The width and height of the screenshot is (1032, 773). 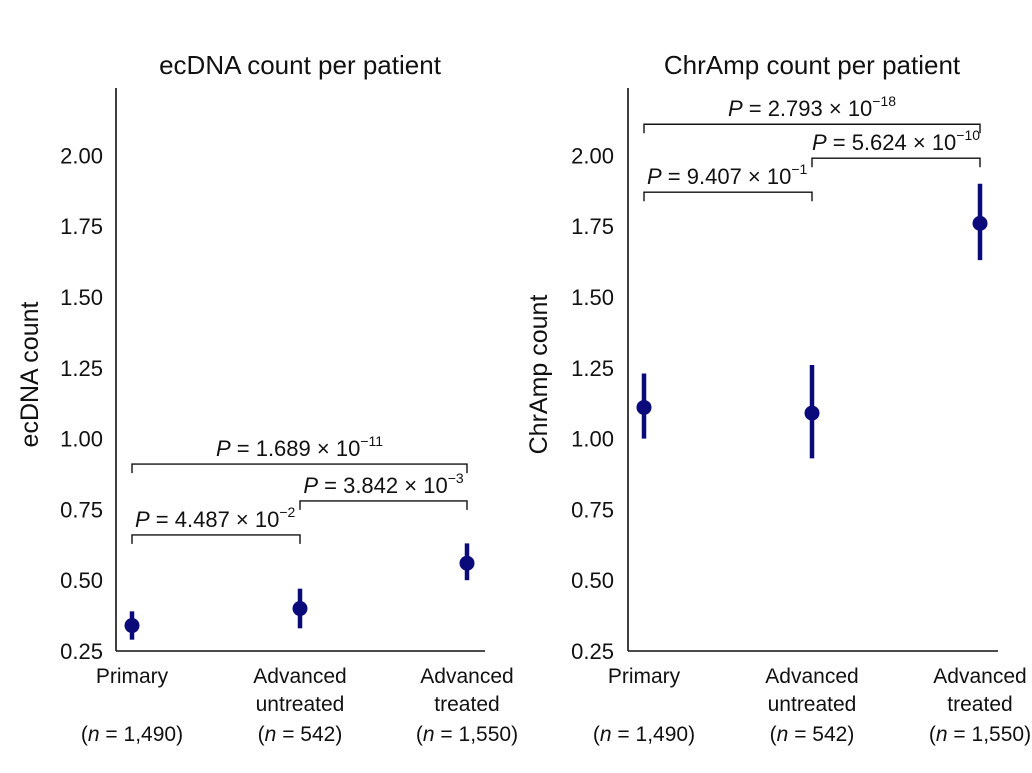 I want to click on p-value-label: P = 1.689 × 10−11, so click(x=299, y=447).